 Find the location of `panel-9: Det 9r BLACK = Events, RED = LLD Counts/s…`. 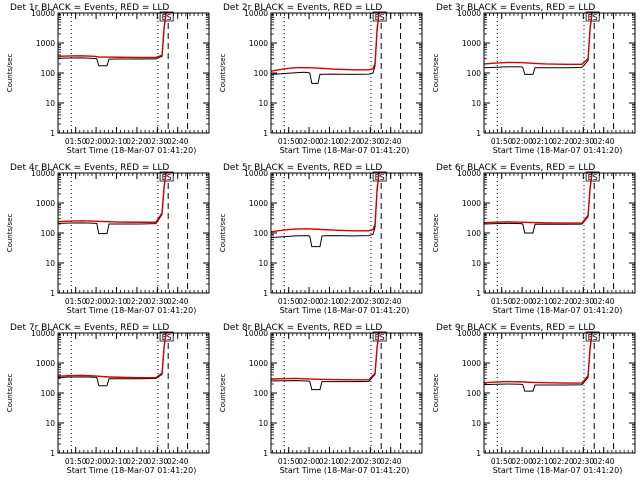

panel-9: Det 9r BLACK = Events, RED = LLD Counts/s… is located at coordinates (534, 399).